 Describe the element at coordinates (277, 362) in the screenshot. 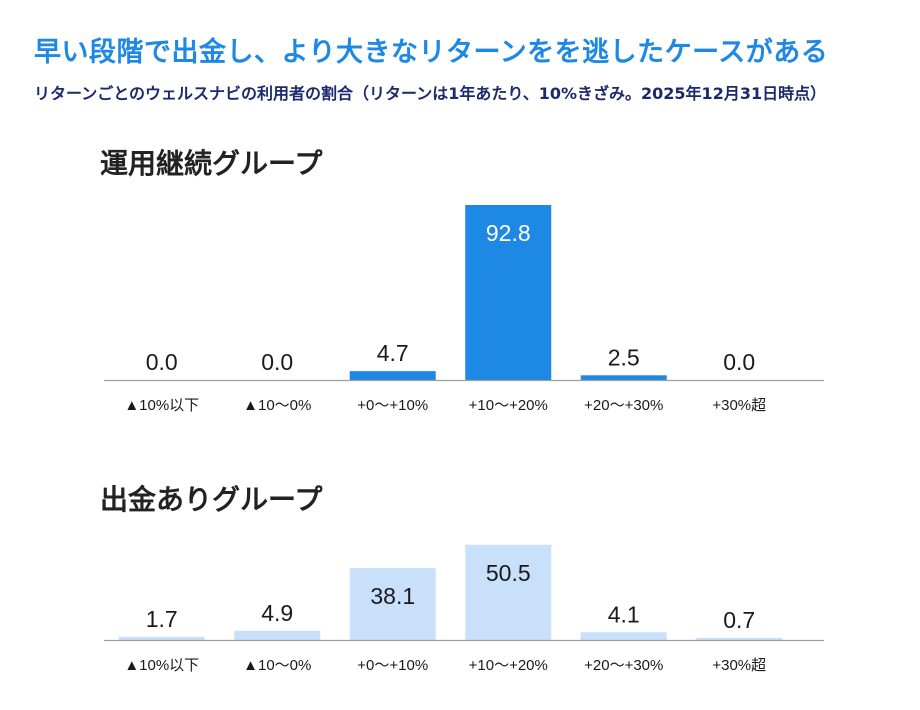

I see `data-label-2: 0.0` at that location.